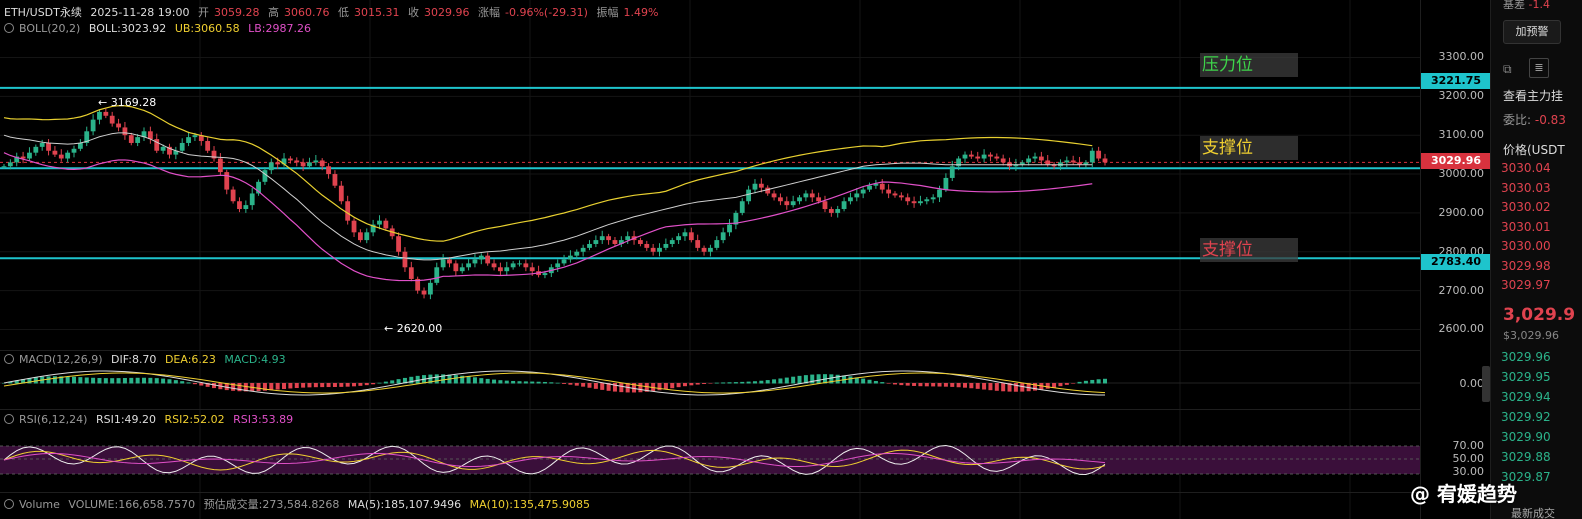 This screenshot has height=519, width=1582. I want to click on watermark: @ 宥媛趋势, so click(1463, 494).